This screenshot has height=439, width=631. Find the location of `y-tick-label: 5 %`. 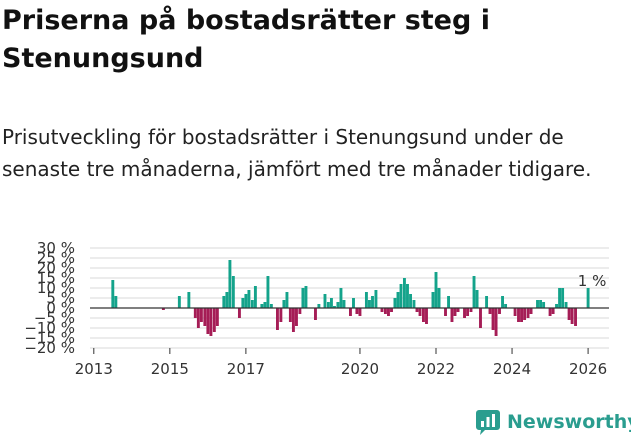

y-tick-label: 5 % is located at coordinates (60, 298).